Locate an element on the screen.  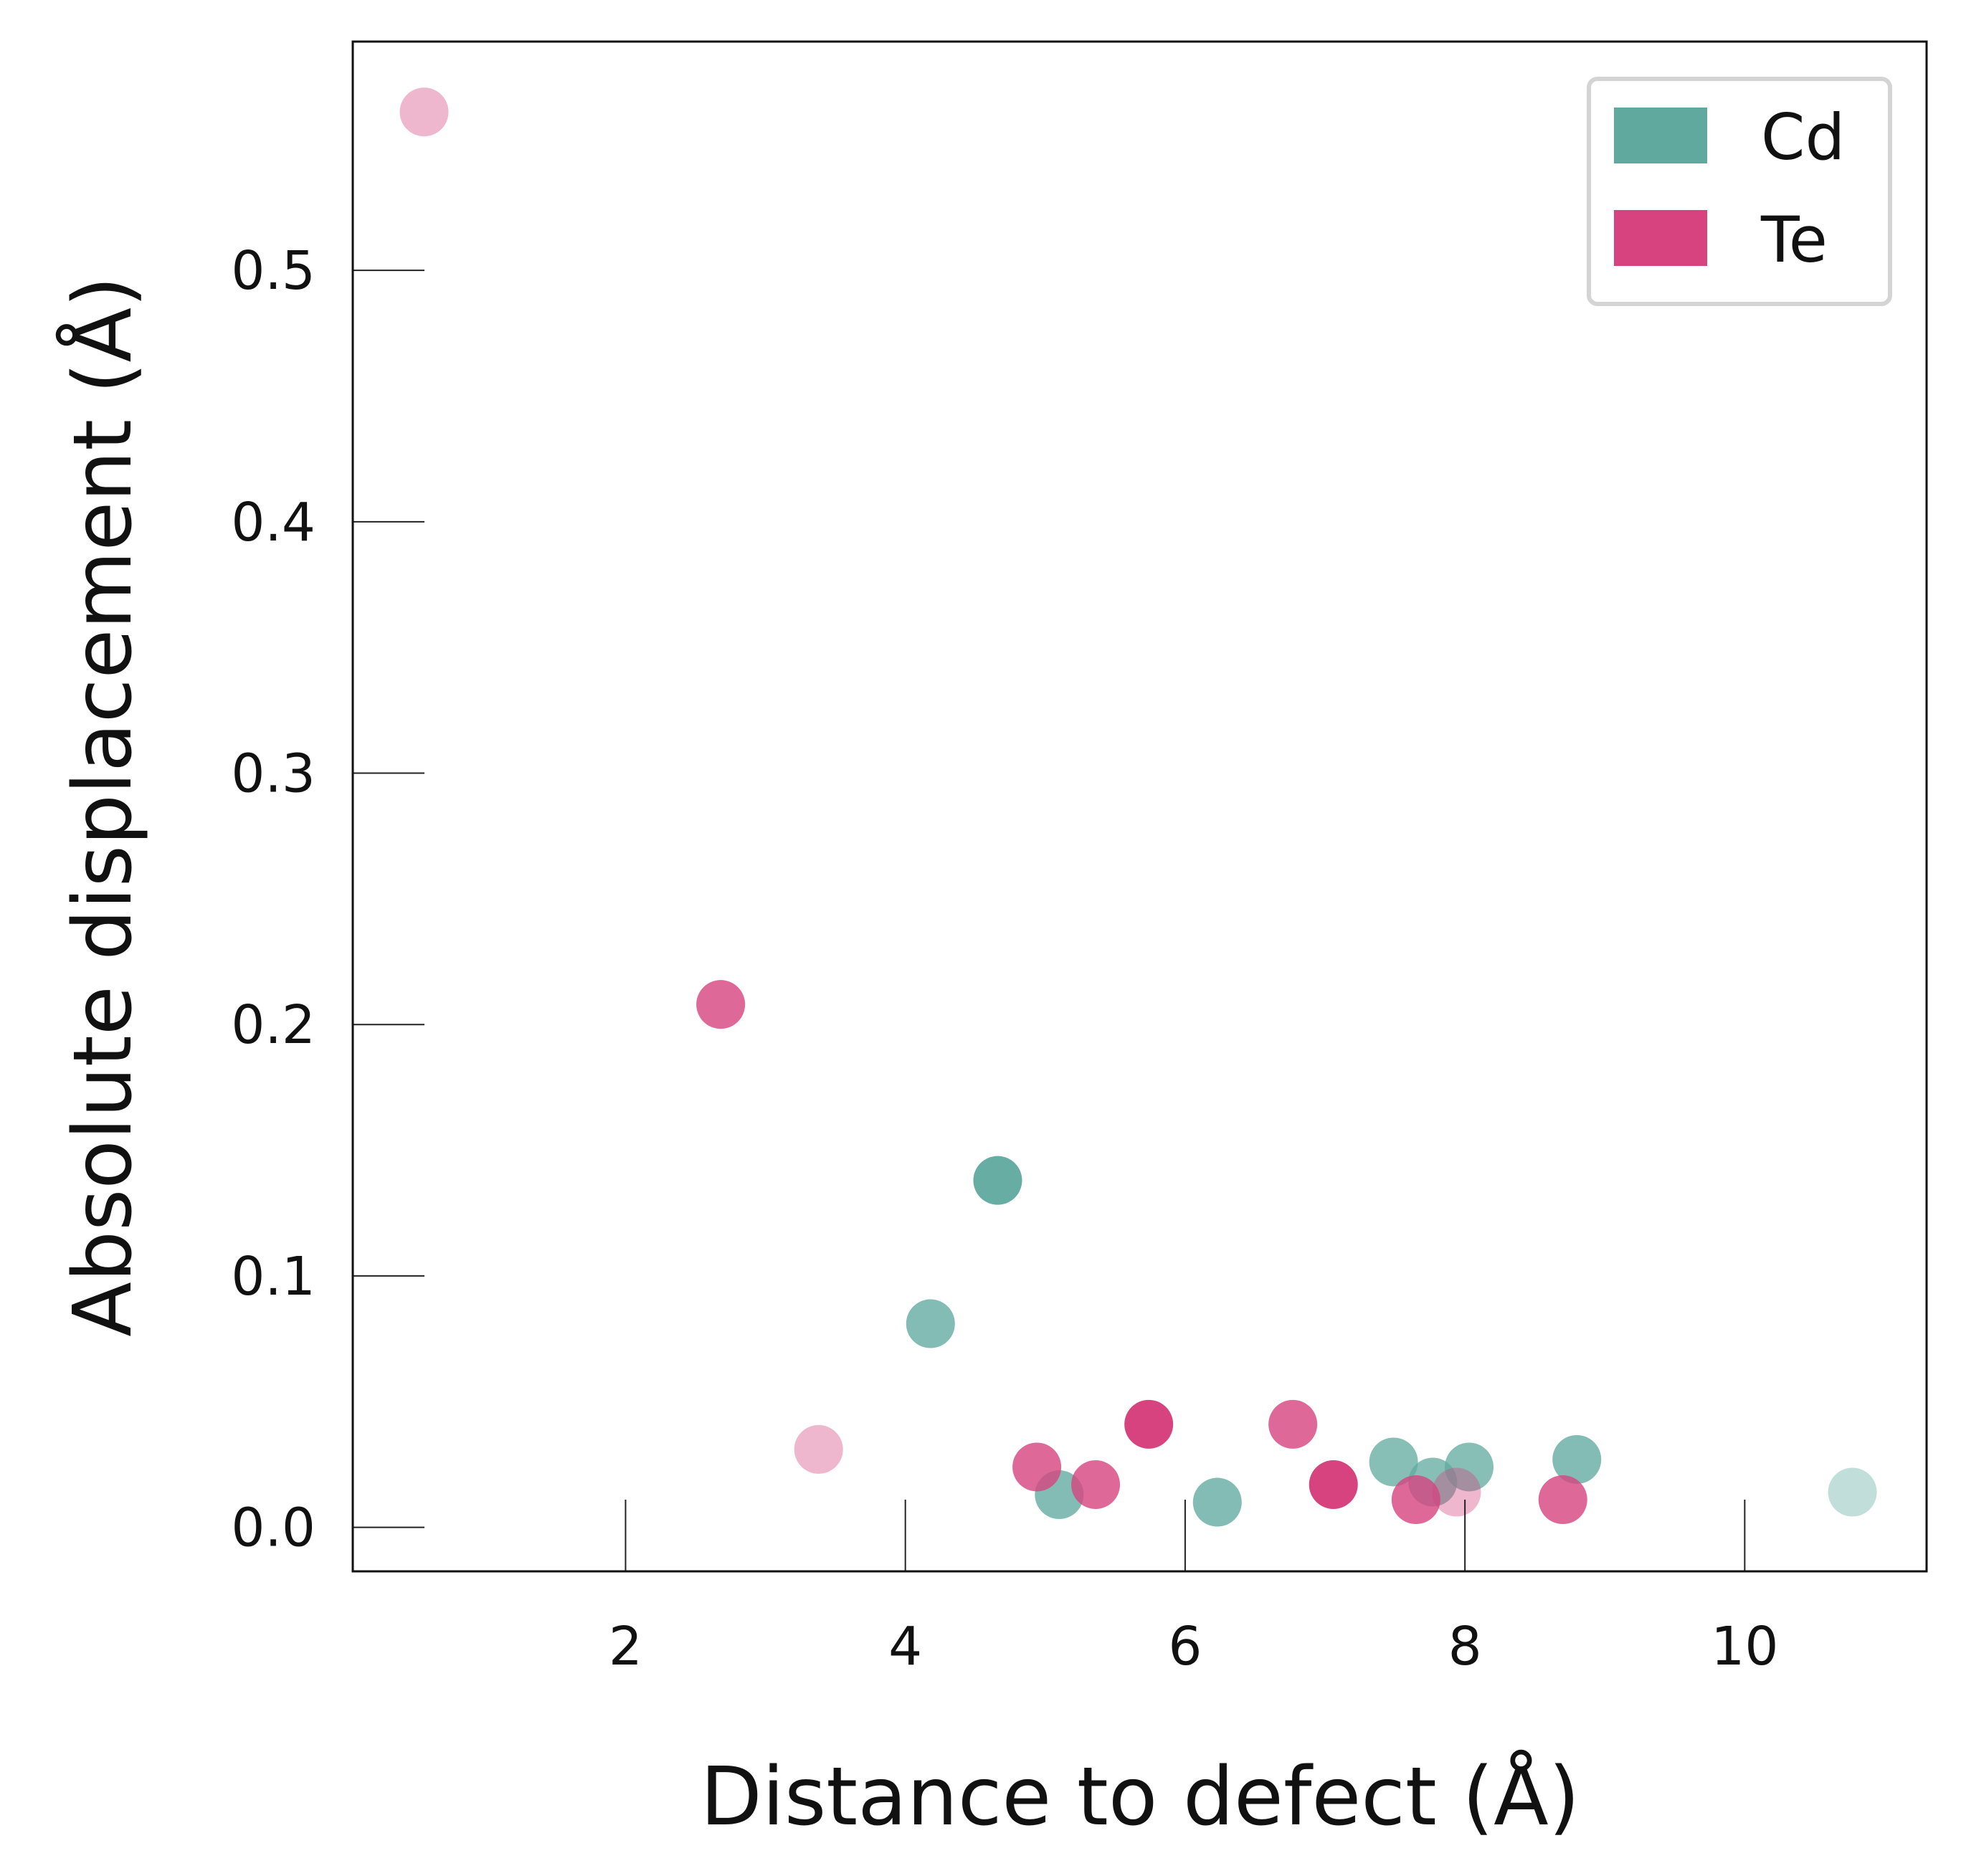
legend-swatch-te is located at coordinates (1661, 238).